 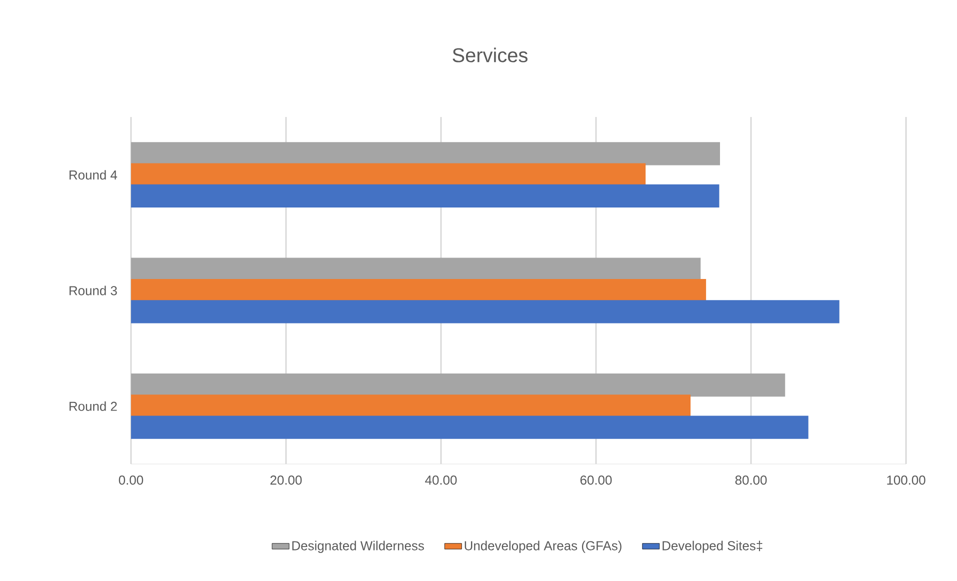 What do you see at coordinates (543, 546) in the screenshot?
I see `legend-label: Undeveloped Areas (GFAs)` at bounding box center [543, 546].